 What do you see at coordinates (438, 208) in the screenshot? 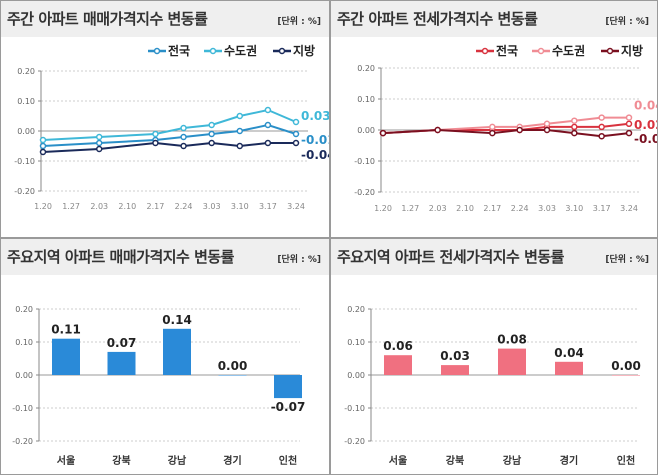
I see `x-tick-label: 2.03` at bounding box center [438, 208].